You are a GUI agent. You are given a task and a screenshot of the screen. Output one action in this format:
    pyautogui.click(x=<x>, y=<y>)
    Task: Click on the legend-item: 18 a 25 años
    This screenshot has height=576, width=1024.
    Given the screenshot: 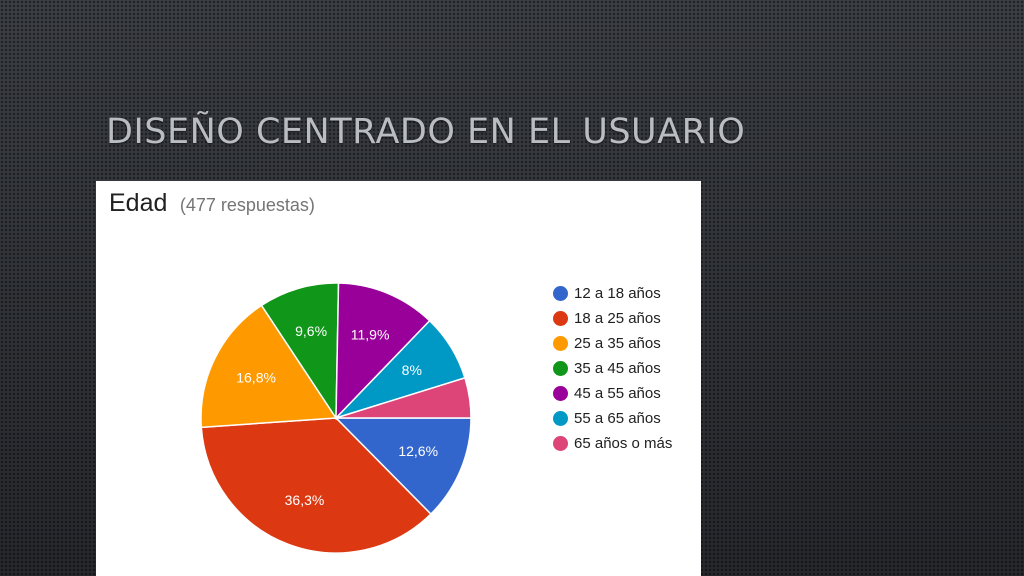 What is the action you would take?
    pyautogui.click(x=612, y=318)
    